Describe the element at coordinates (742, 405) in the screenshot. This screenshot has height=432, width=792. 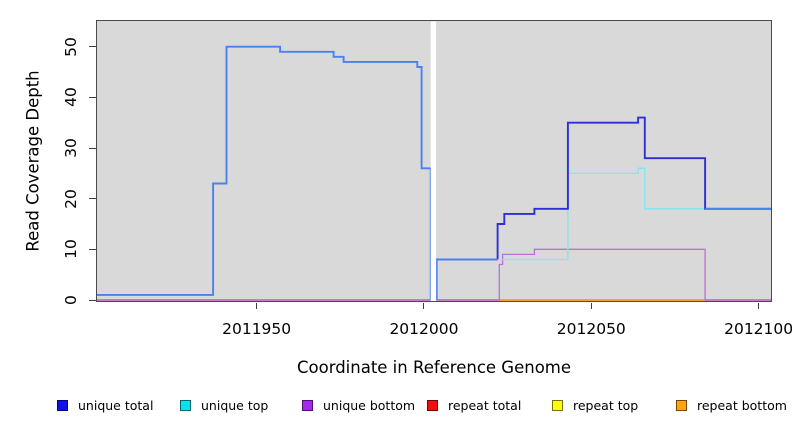
I see `legend-label: repeat bottom` at that location.